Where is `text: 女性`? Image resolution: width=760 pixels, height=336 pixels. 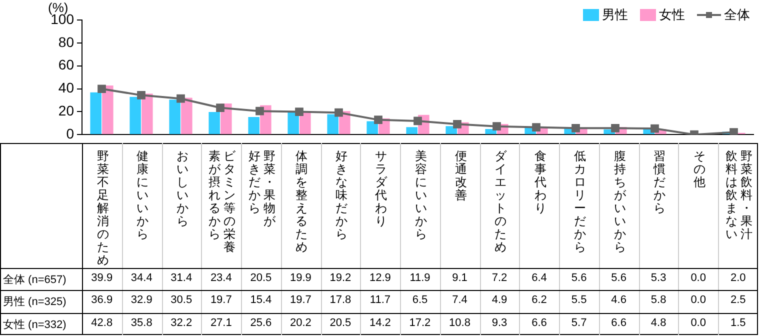 text: 女性 is located at coordinates (14, 324).